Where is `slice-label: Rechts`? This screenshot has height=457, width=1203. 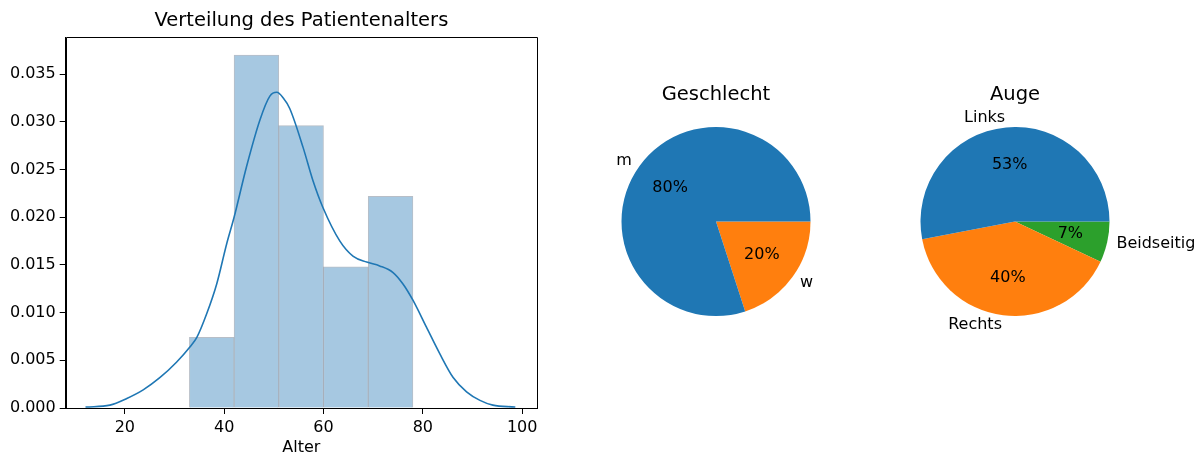
slice-label: Rechts is located at coordinates (975, 323).